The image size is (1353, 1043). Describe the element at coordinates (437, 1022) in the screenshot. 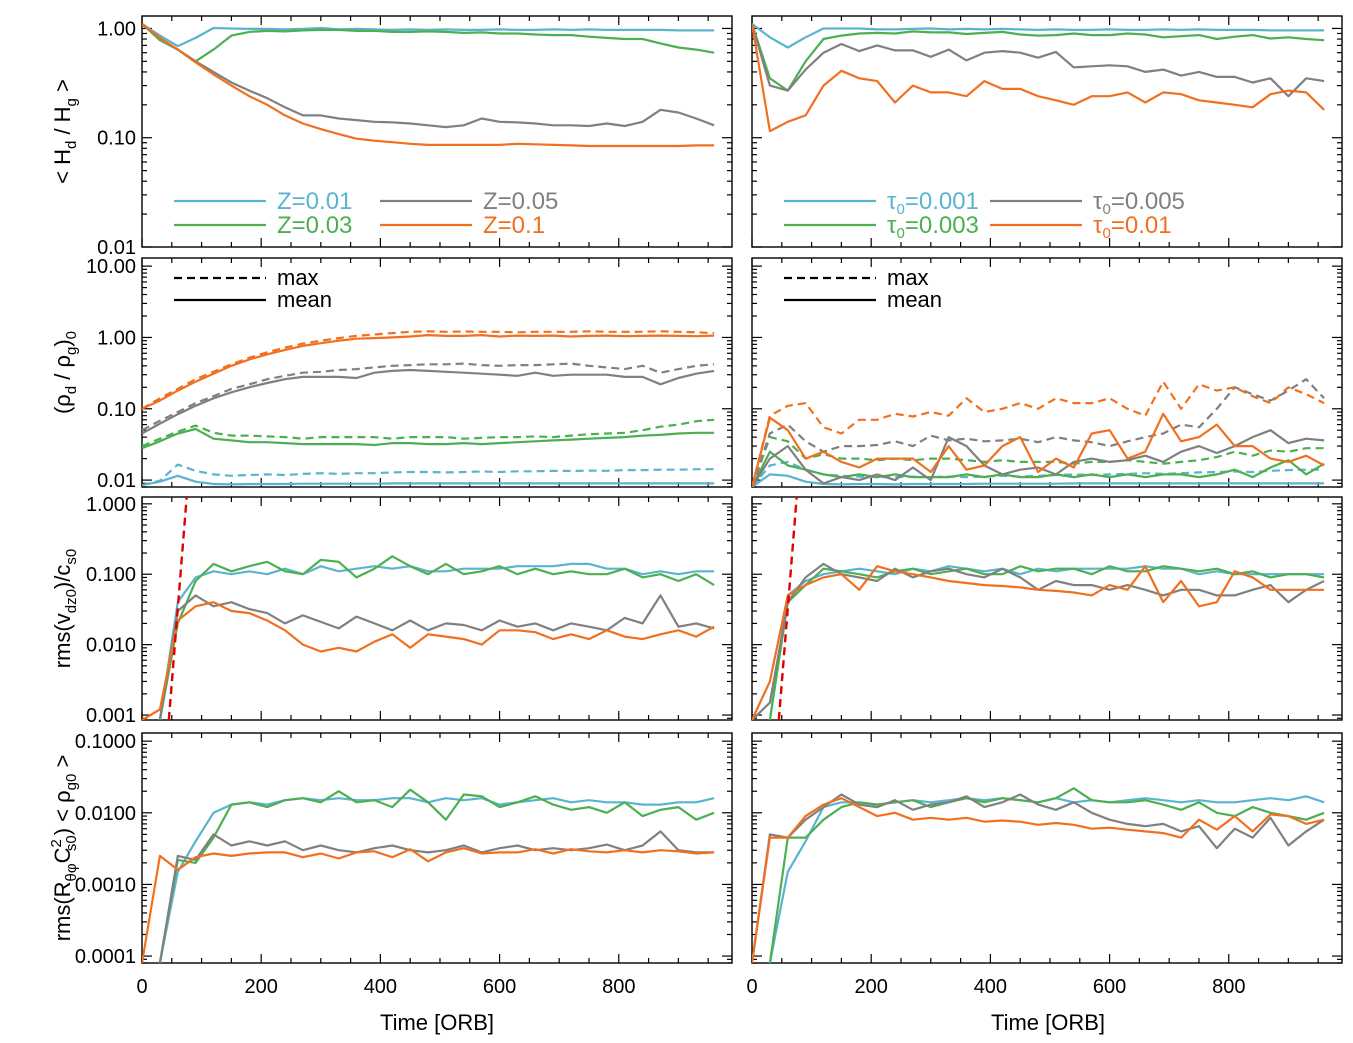

I see `xlabel-left: Time [ORB]` at that location.